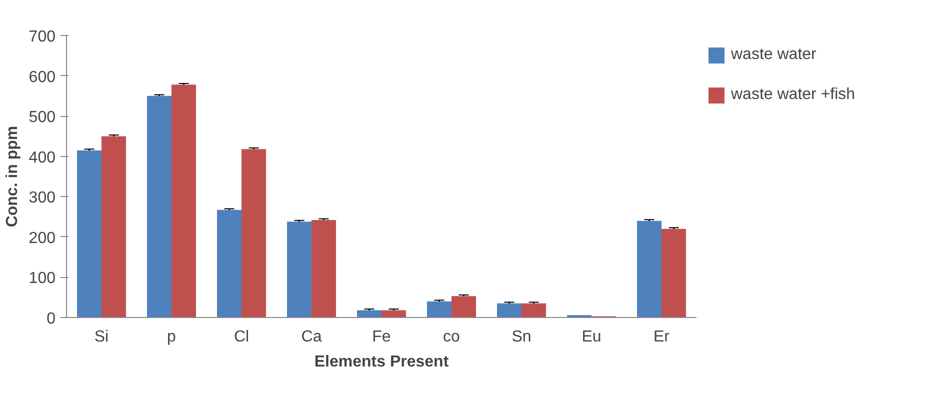 The image size is (933, 405). Describe the element at coordinates (662, 337) in the screenshot. I see `x-tick-label: Er` at that location.